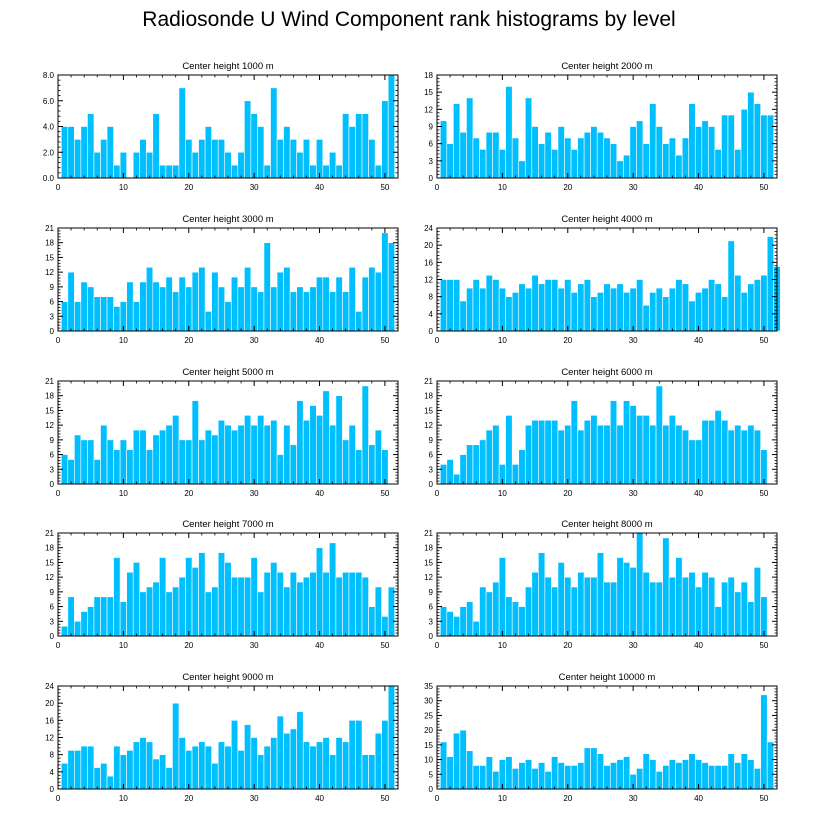 The width and height of the screenshot is (818, 824). Describe the element at coordinates (52, 316) in the screenshot. I see `y-tick-label: 3` at that location.